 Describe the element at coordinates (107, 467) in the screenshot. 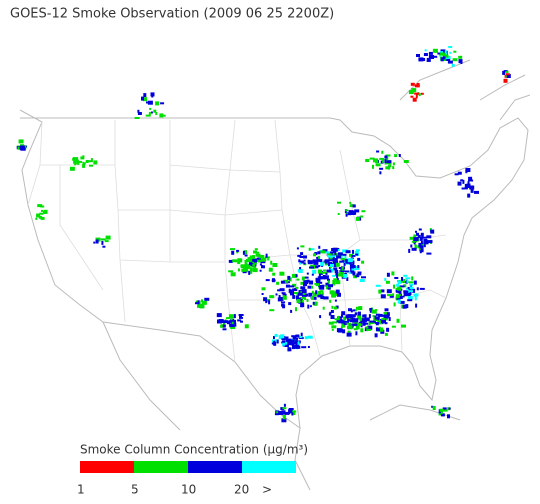

I see `legend-swatch` at that location.